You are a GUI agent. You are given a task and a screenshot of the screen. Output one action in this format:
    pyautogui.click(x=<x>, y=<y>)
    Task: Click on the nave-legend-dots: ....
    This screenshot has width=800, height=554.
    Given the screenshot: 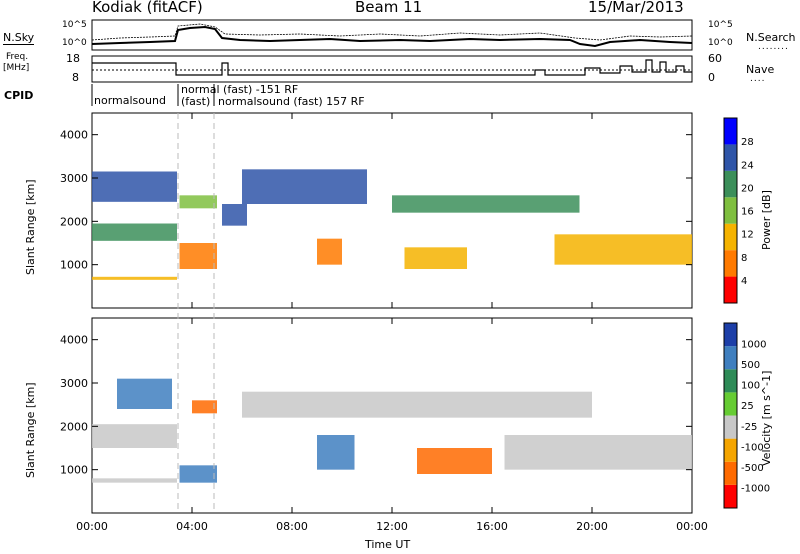 What is the action you would take?
    pyautogui.click(x=758, y=79)
    